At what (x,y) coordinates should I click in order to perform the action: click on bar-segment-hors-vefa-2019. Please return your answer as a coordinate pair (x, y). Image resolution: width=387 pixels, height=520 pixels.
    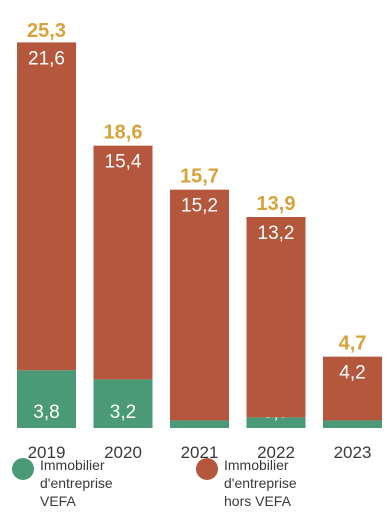
    Looking at the image, I should click on (46, 206).